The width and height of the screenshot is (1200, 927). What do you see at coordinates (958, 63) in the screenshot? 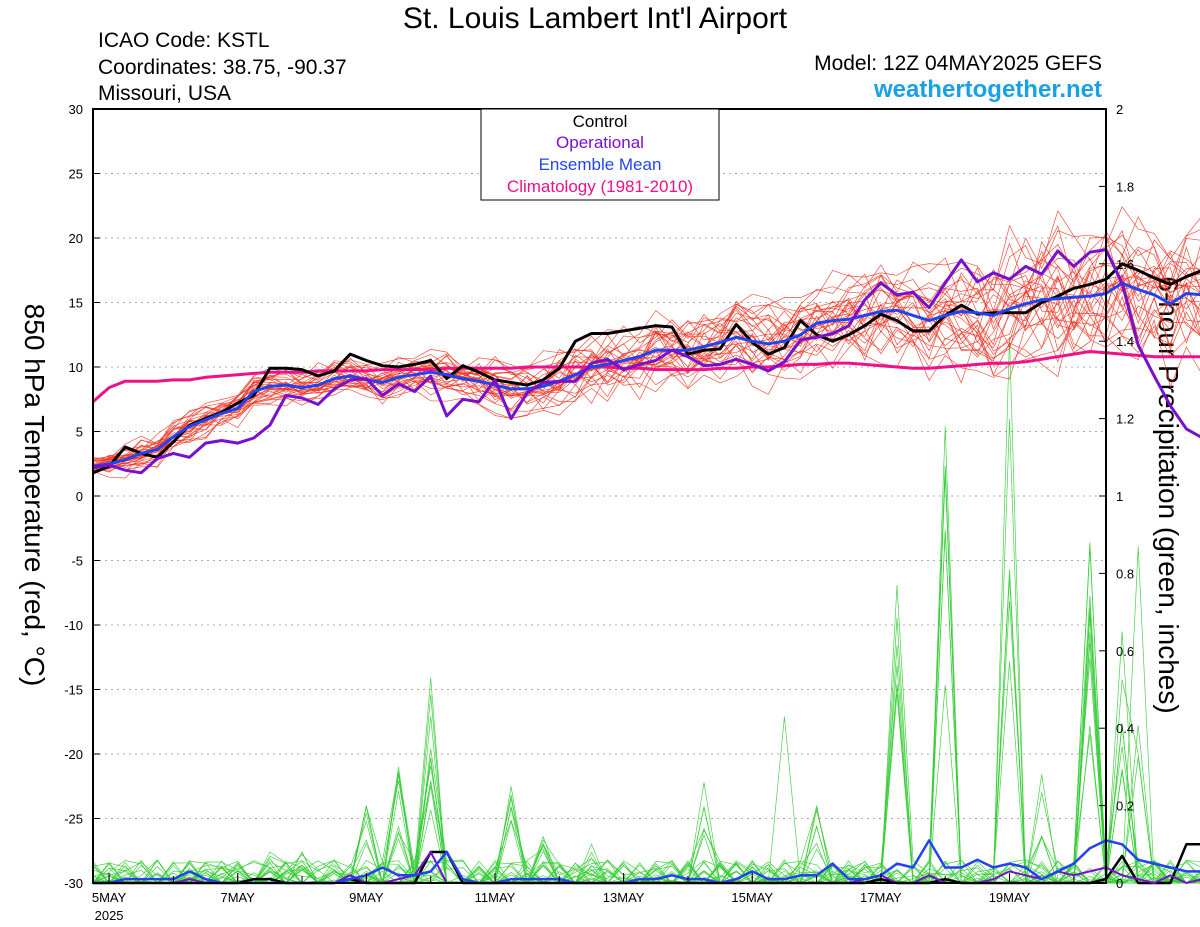
I see `model-run: Model: 12Z 04MAY2025 GEFS` at bounding box center [958, 63].